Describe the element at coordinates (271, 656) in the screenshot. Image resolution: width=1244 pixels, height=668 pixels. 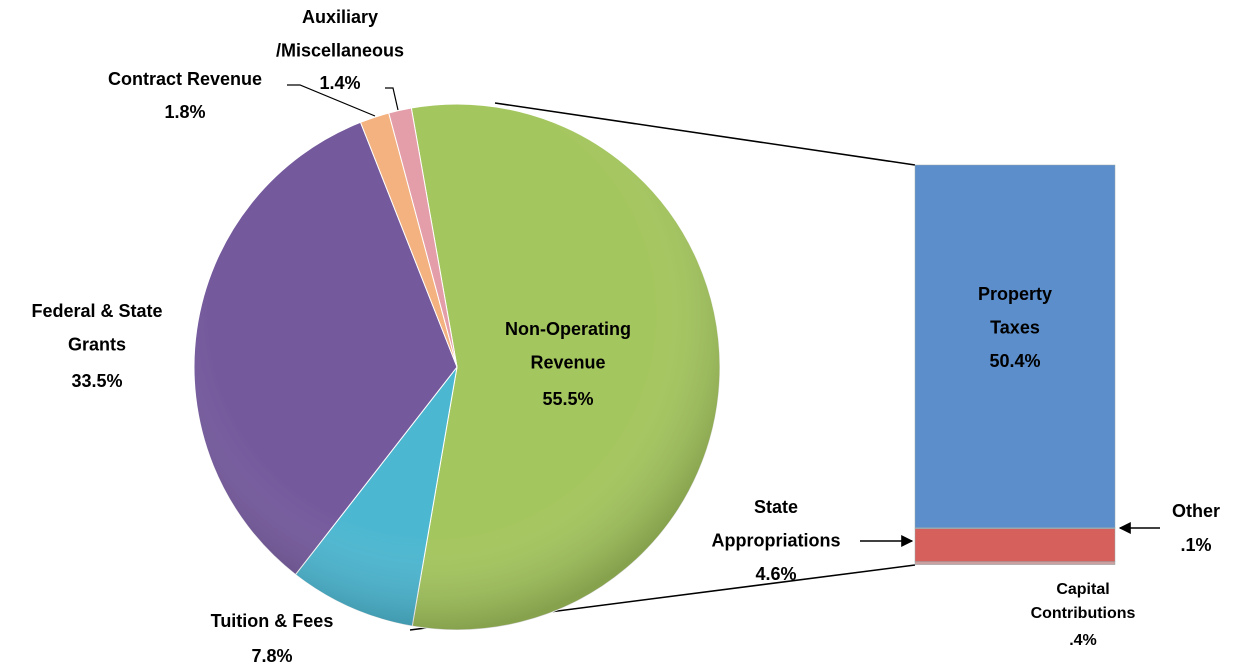
I see `slice-value-label: 7.8%` at that location.